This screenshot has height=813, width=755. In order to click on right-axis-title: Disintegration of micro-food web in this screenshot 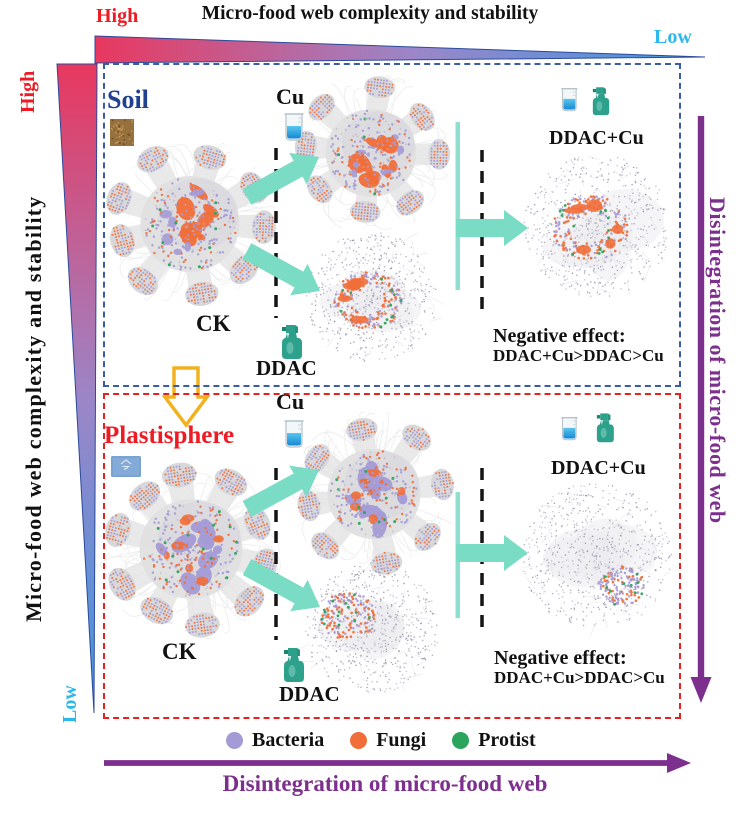, I will do `click(718, 360)`.